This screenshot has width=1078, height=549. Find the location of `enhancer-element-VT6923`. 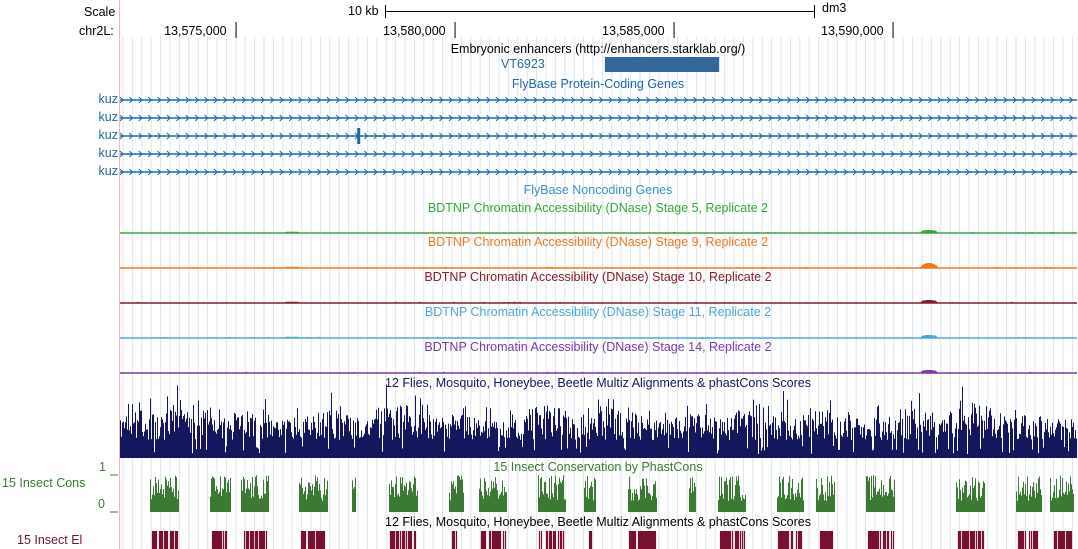

enhancer-element-VT6923 is located at coordinates (662, 64).